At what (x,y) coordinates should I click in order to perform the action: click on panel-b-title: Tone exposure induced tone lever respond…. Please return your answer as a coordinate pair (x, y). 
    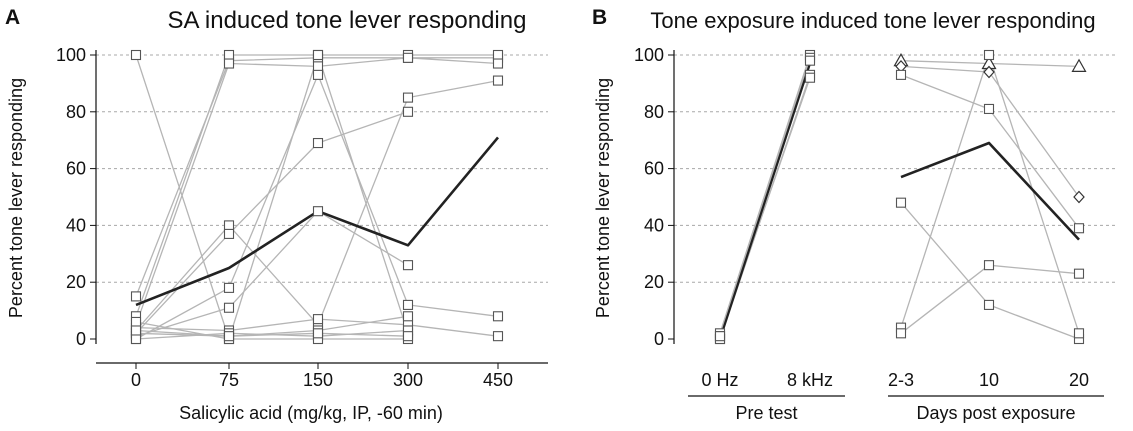
    Looking at the image, I should click on (872, 20).